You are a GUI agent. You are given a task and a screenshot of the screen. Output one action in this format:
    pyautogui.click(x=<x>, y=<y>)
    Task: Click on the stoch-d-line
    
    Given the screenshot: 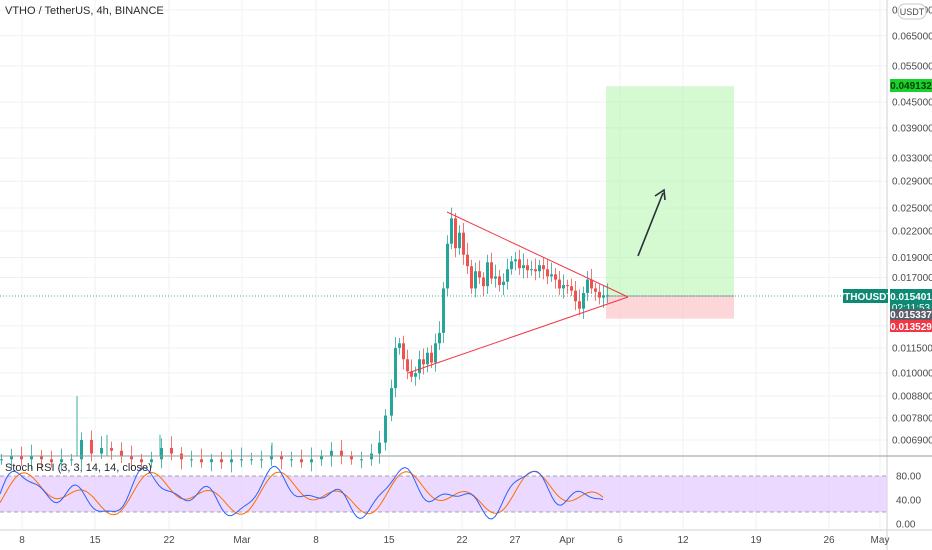 What is the action you would take?
    pyautogui.click(x=302, y=493)
    